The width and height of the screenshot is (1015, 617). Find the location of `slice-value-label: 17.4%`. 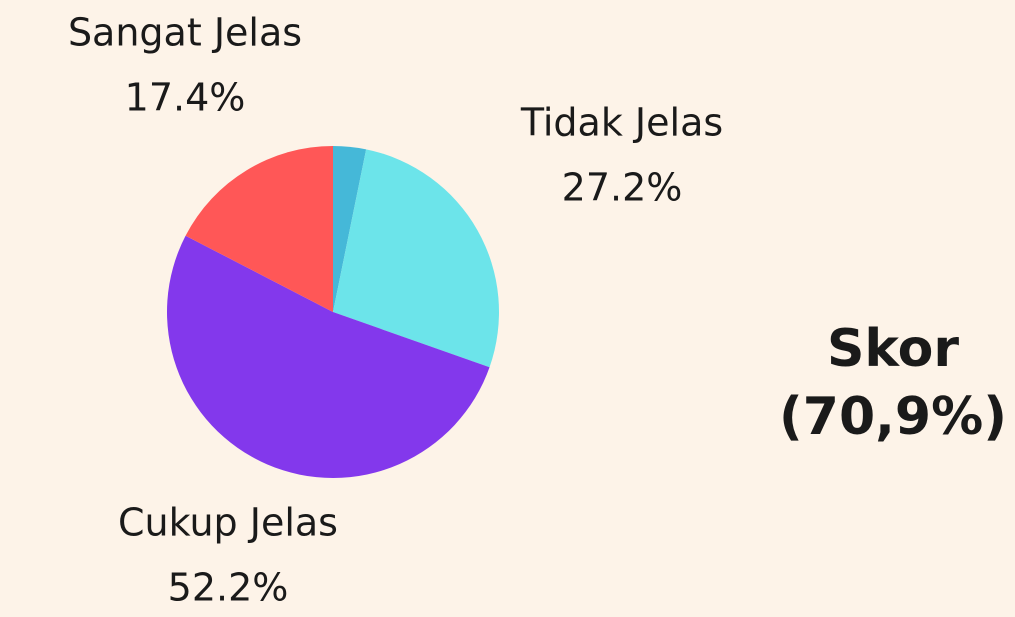

slice-value-label: 17.4% is located at coordinates (185, 98).